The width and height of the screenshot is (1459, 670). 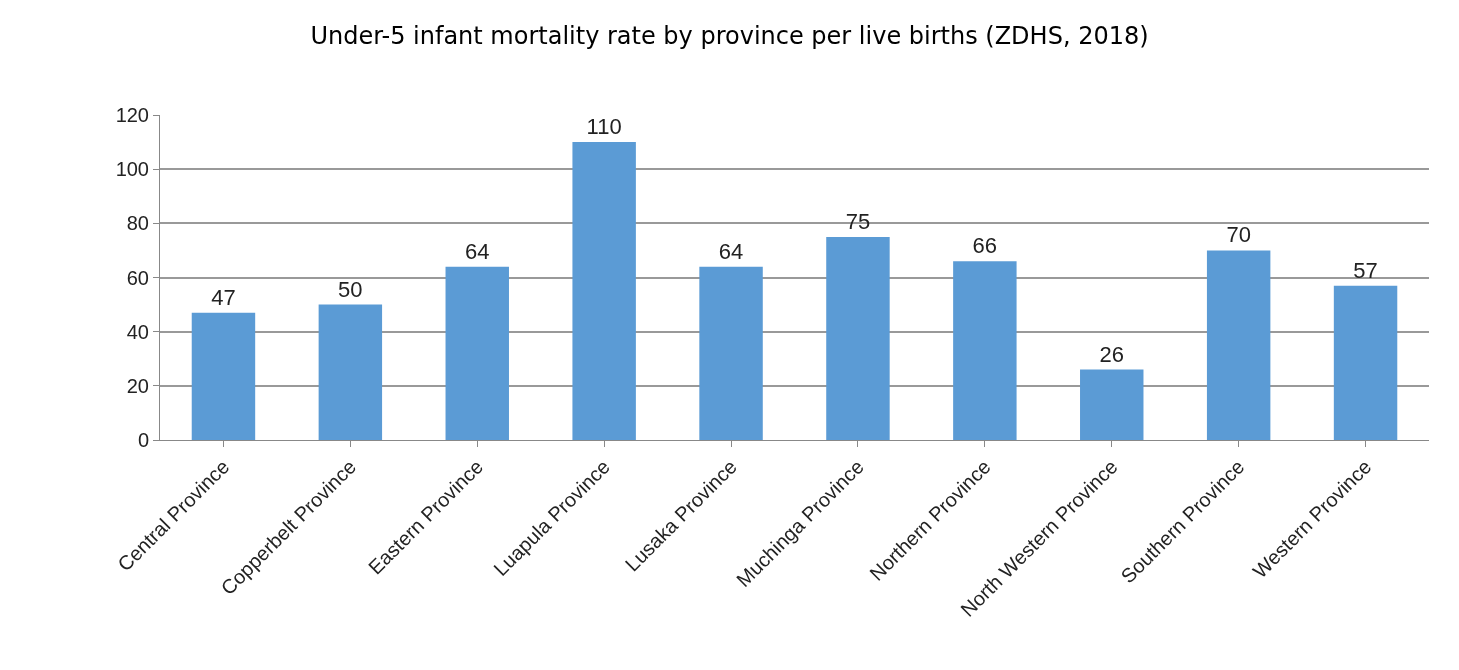 What do you see at coordinates (137, 385) in the screenshot?
I see `y-tick-label: 20` at bounding box center [137, 385].